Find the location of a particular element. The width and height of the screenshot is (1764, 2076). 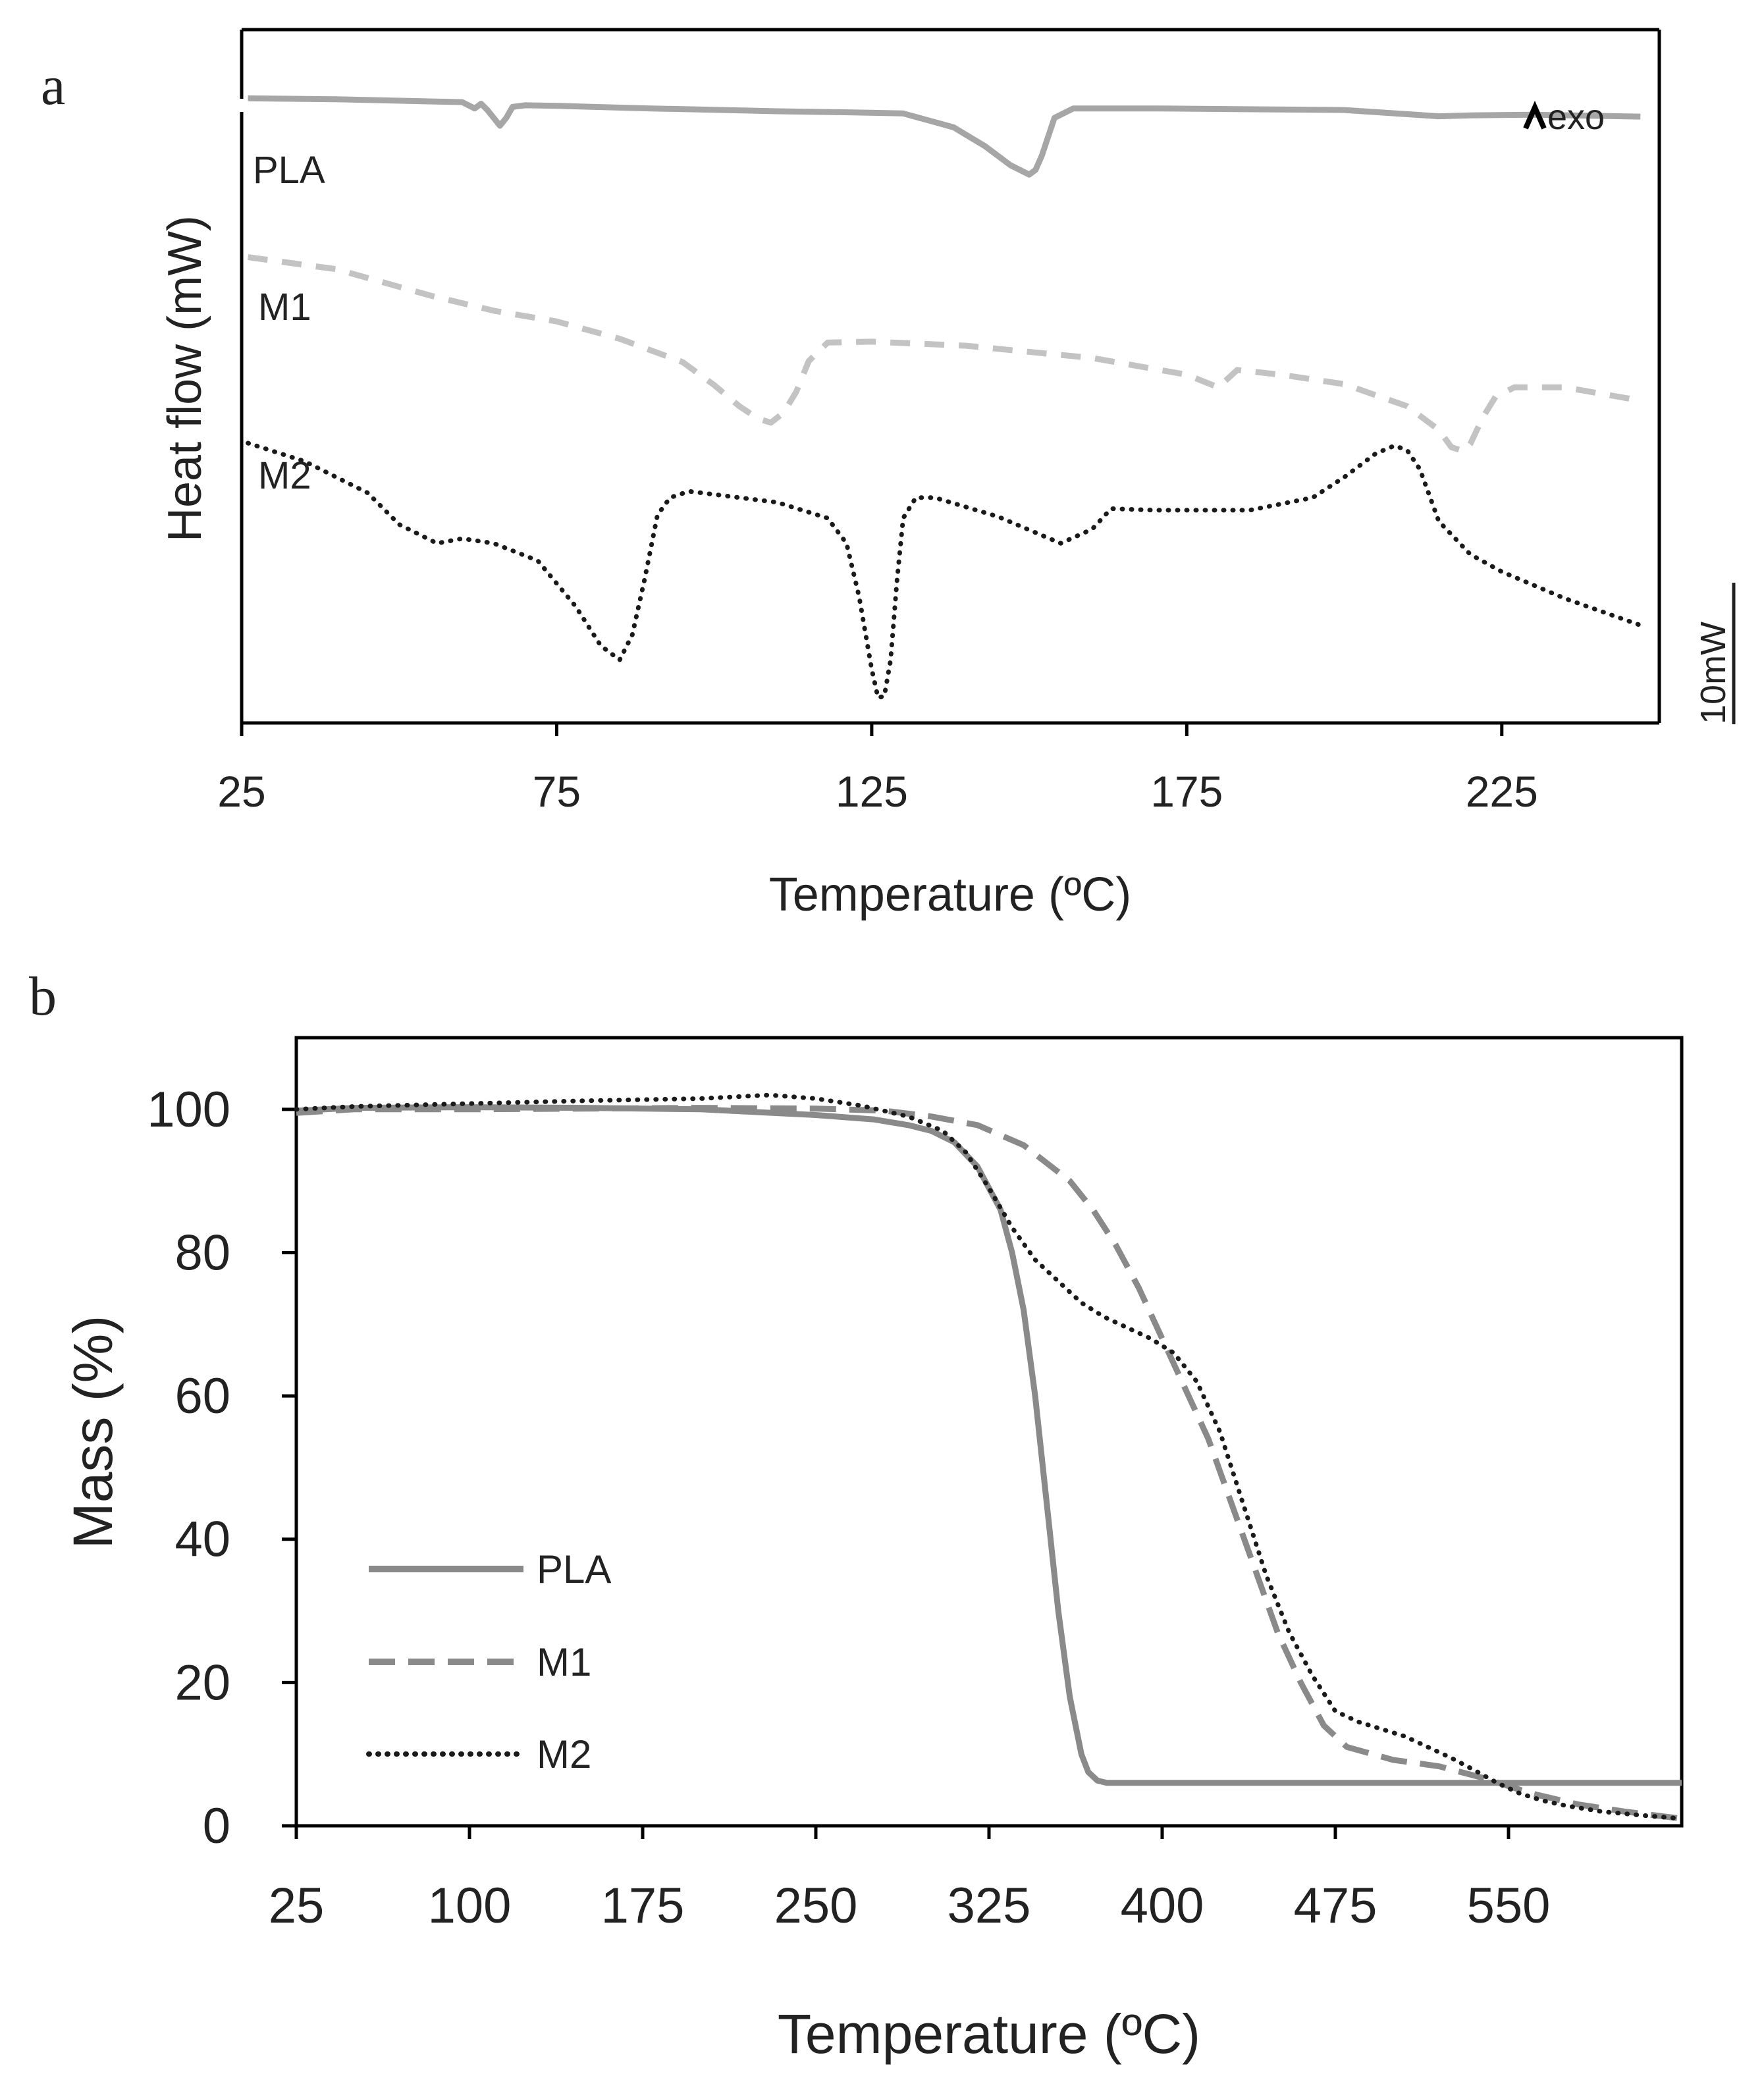

panel-a-exo-label: exo is located at coordinates (1576, 117).